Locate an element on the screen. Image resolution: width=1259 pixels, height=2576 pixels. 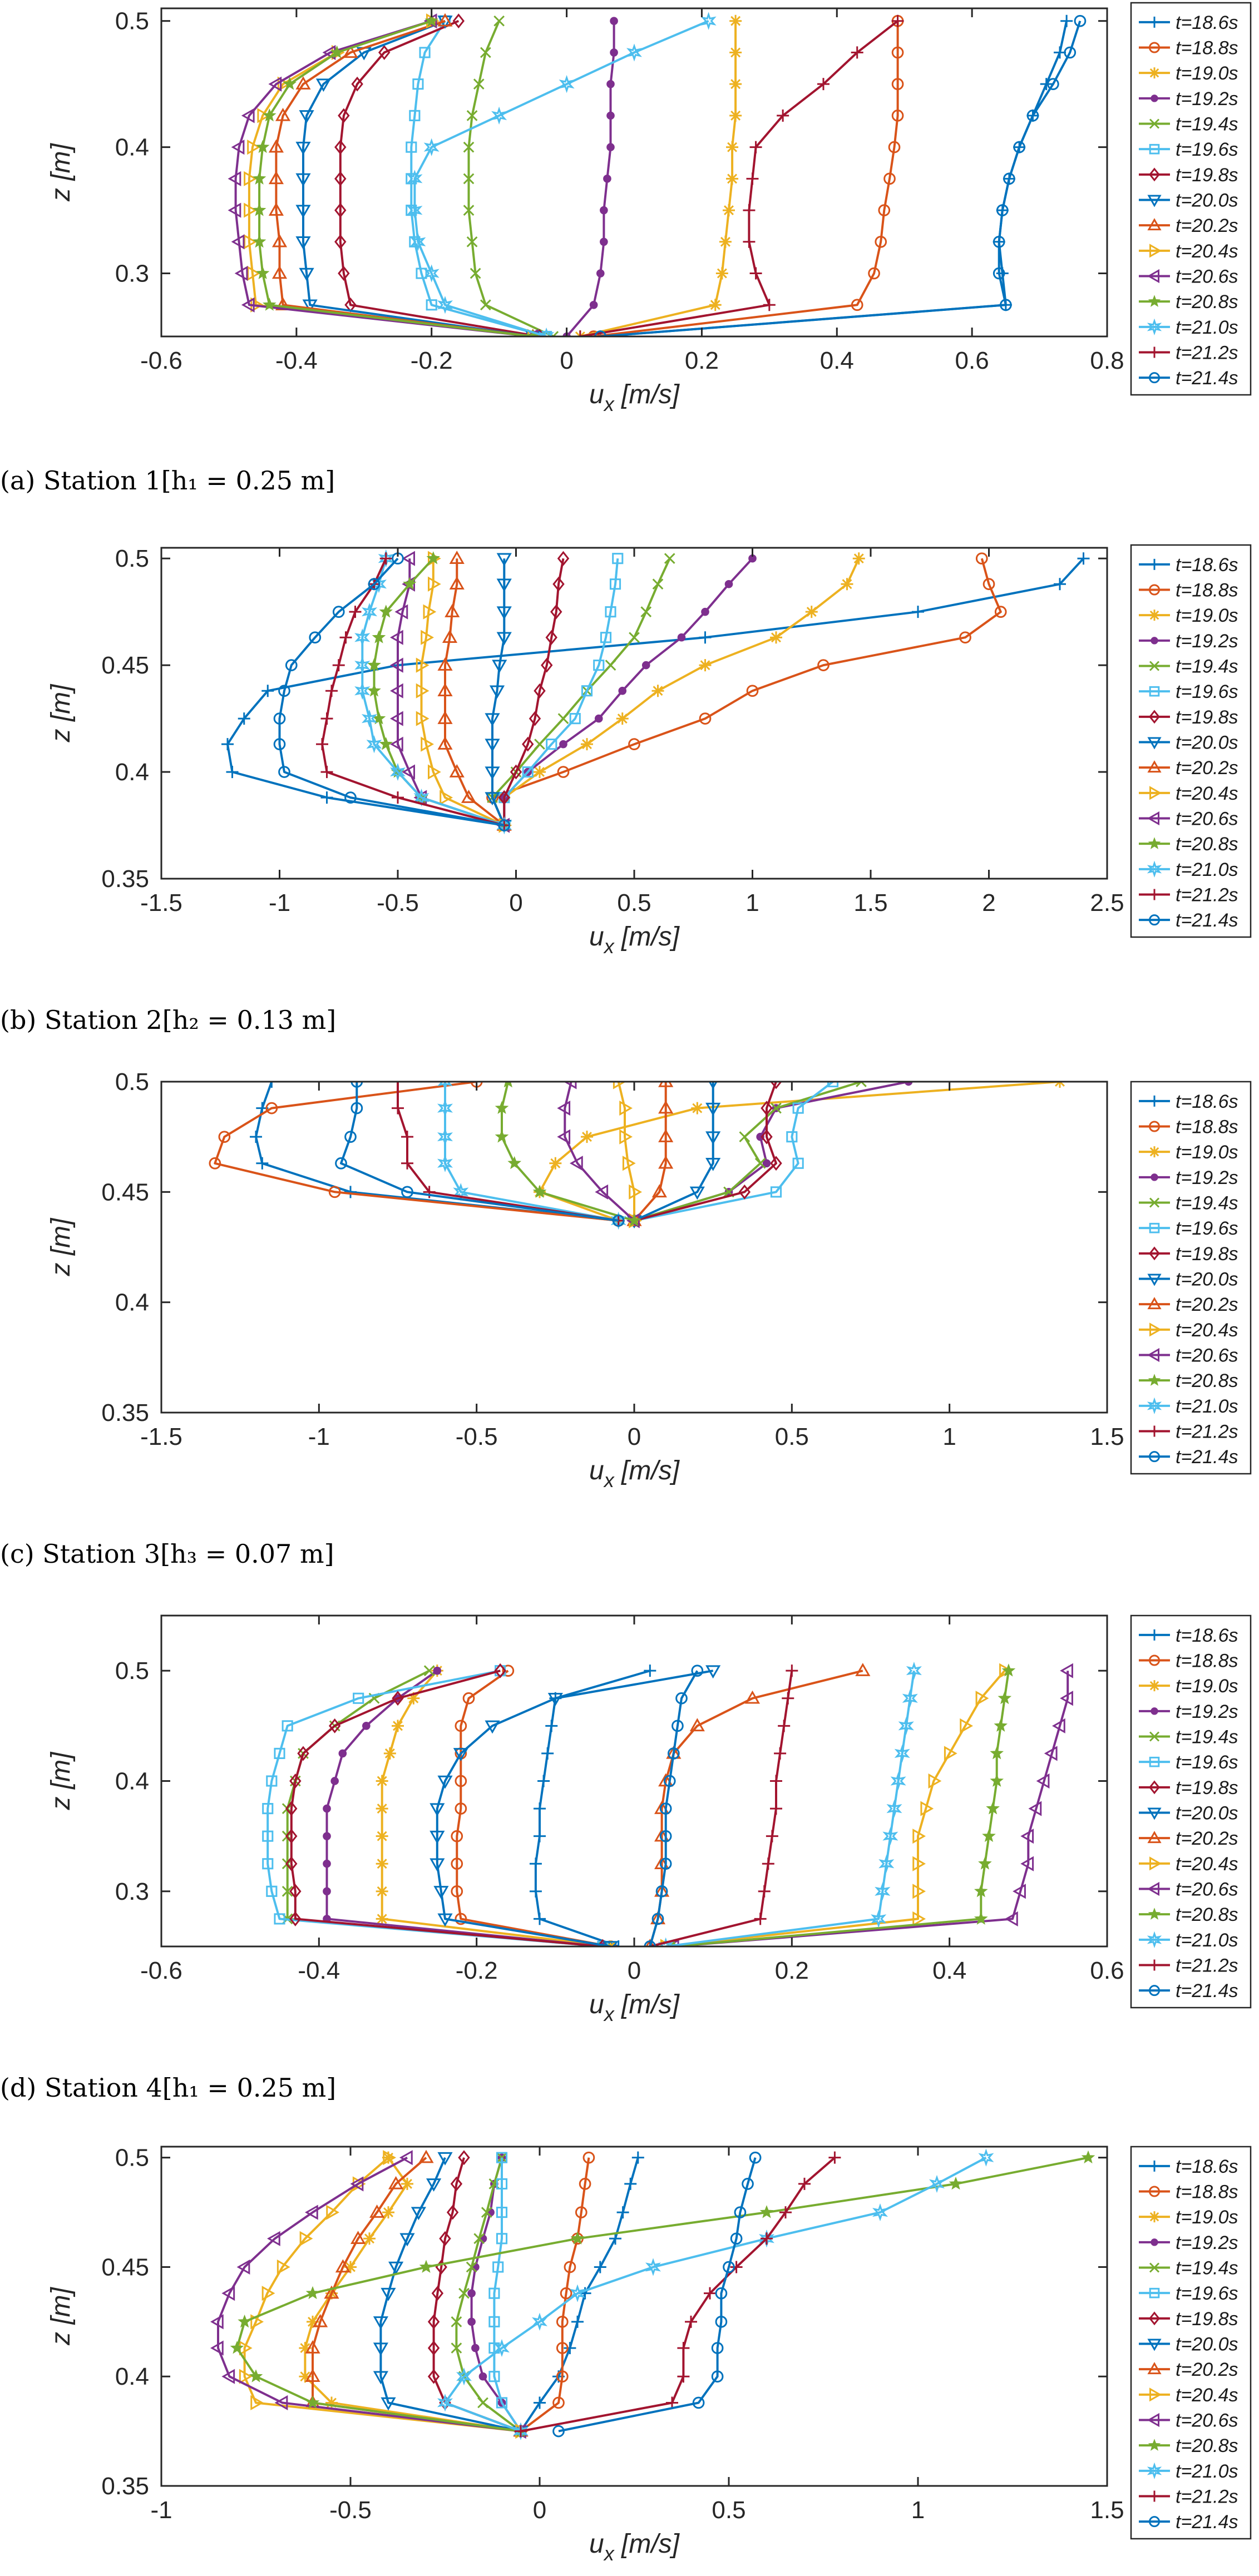
legend-label: t=20.8s is located at coordinates (1207, 2446).